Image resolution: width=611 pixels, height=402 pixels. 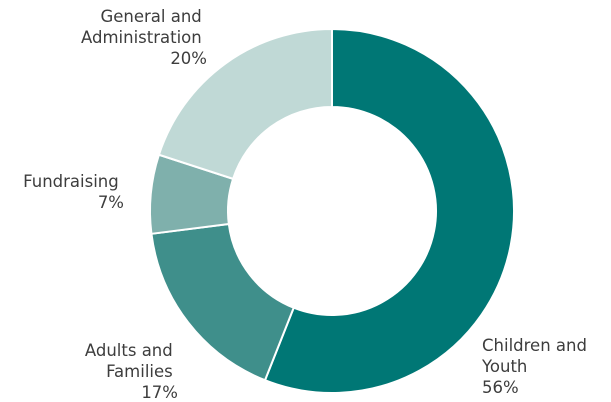 What do you see at coordinates (73, 192) in the screenshot?
I see `label-fundraising: Fundraising 7%` at bounding box center [73, 192].